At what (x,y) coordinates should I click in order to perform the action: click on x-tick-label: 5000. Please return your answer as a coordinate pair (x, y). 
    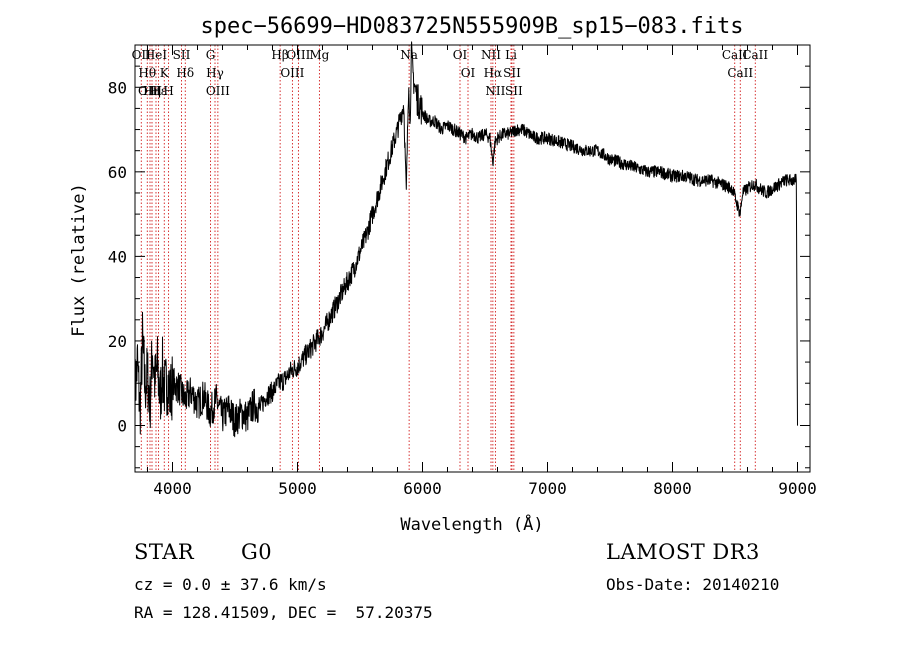
    Looking at the image, I should click on (297, 488).